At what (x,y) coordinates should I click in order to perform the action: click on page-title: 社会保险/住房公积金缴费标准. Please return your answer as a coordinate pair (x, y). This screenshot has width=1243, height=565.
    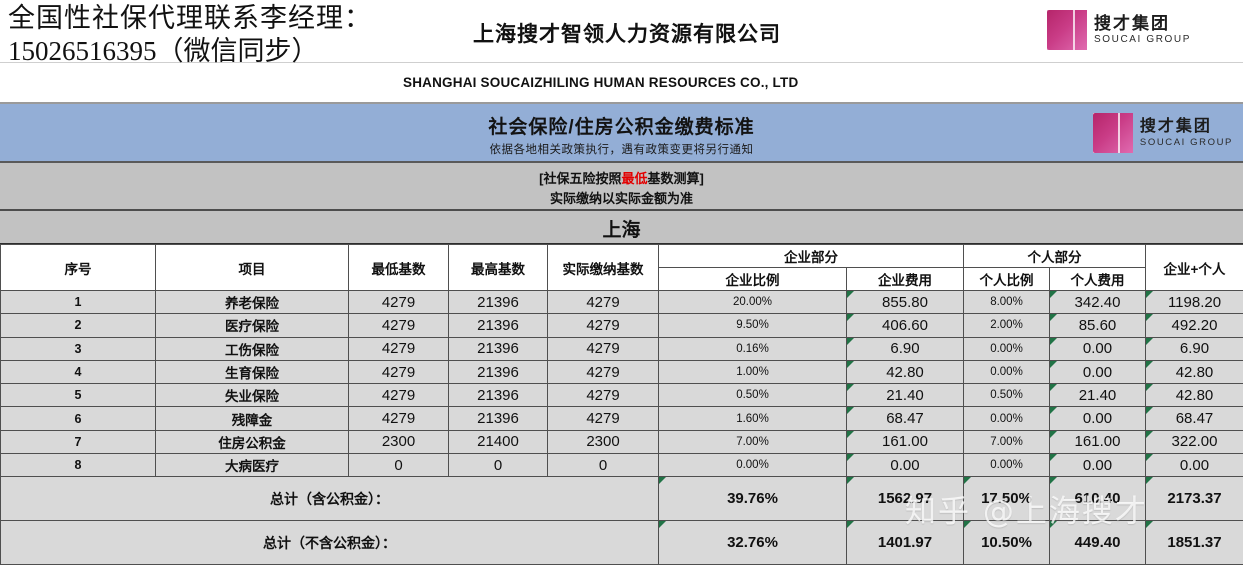
    Looking at the image, I should click on (621, 125).